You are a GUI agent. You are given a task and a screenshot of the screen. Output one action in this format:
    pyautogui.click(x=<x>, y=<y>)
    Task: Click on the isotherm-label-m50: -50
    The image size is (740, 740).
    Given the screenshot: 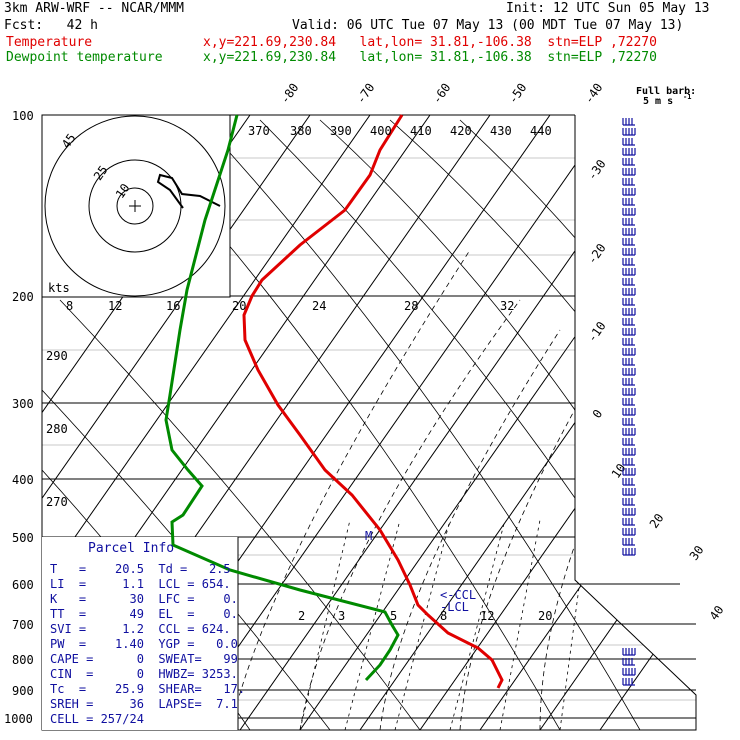 What is the action you would take?
    pyautogui.click(x=518, y=94)
    